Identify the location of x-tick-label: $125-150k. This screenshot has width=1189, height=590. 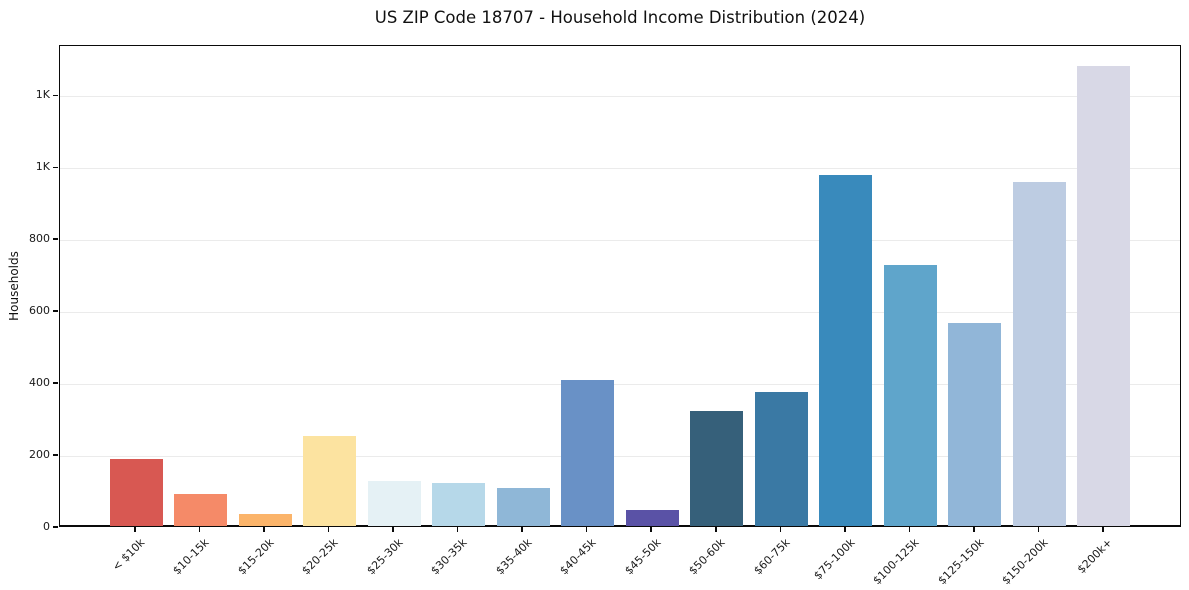
(960, 562).